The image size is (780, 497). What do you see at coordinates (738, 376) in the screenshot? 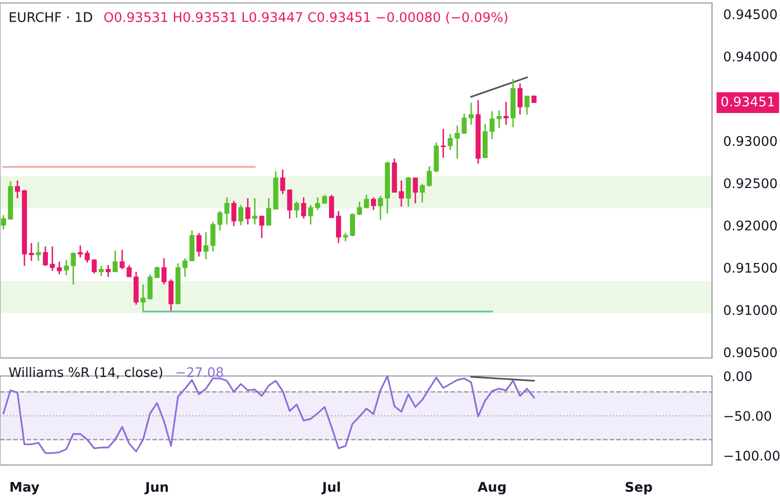
I see `y-tick-label: 0.00` at bounding box center [738, 376].